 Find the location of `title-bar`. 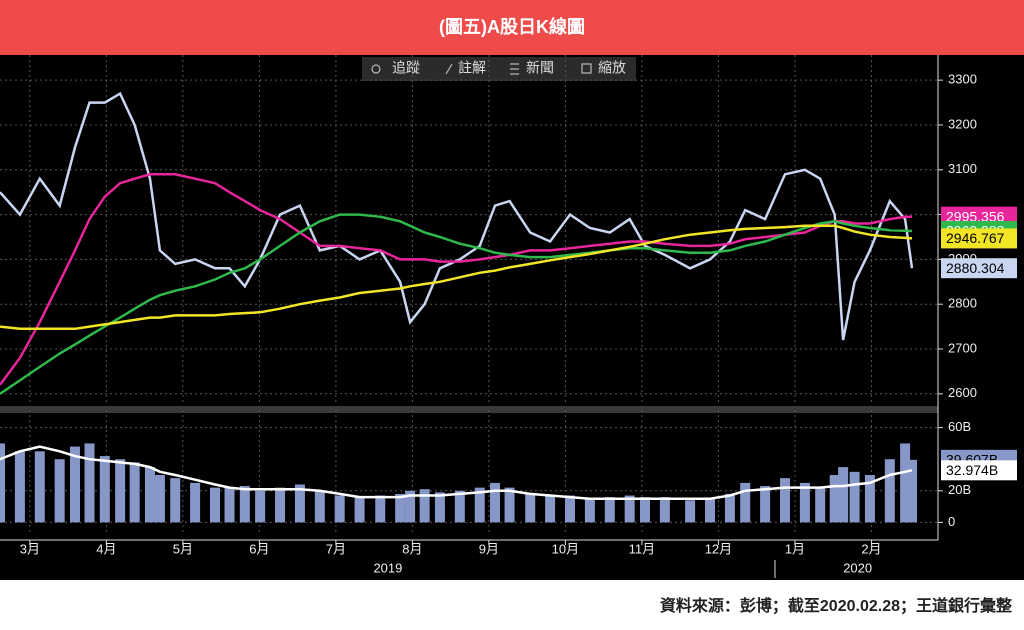

title-bar is located at coordinates (512, 27).